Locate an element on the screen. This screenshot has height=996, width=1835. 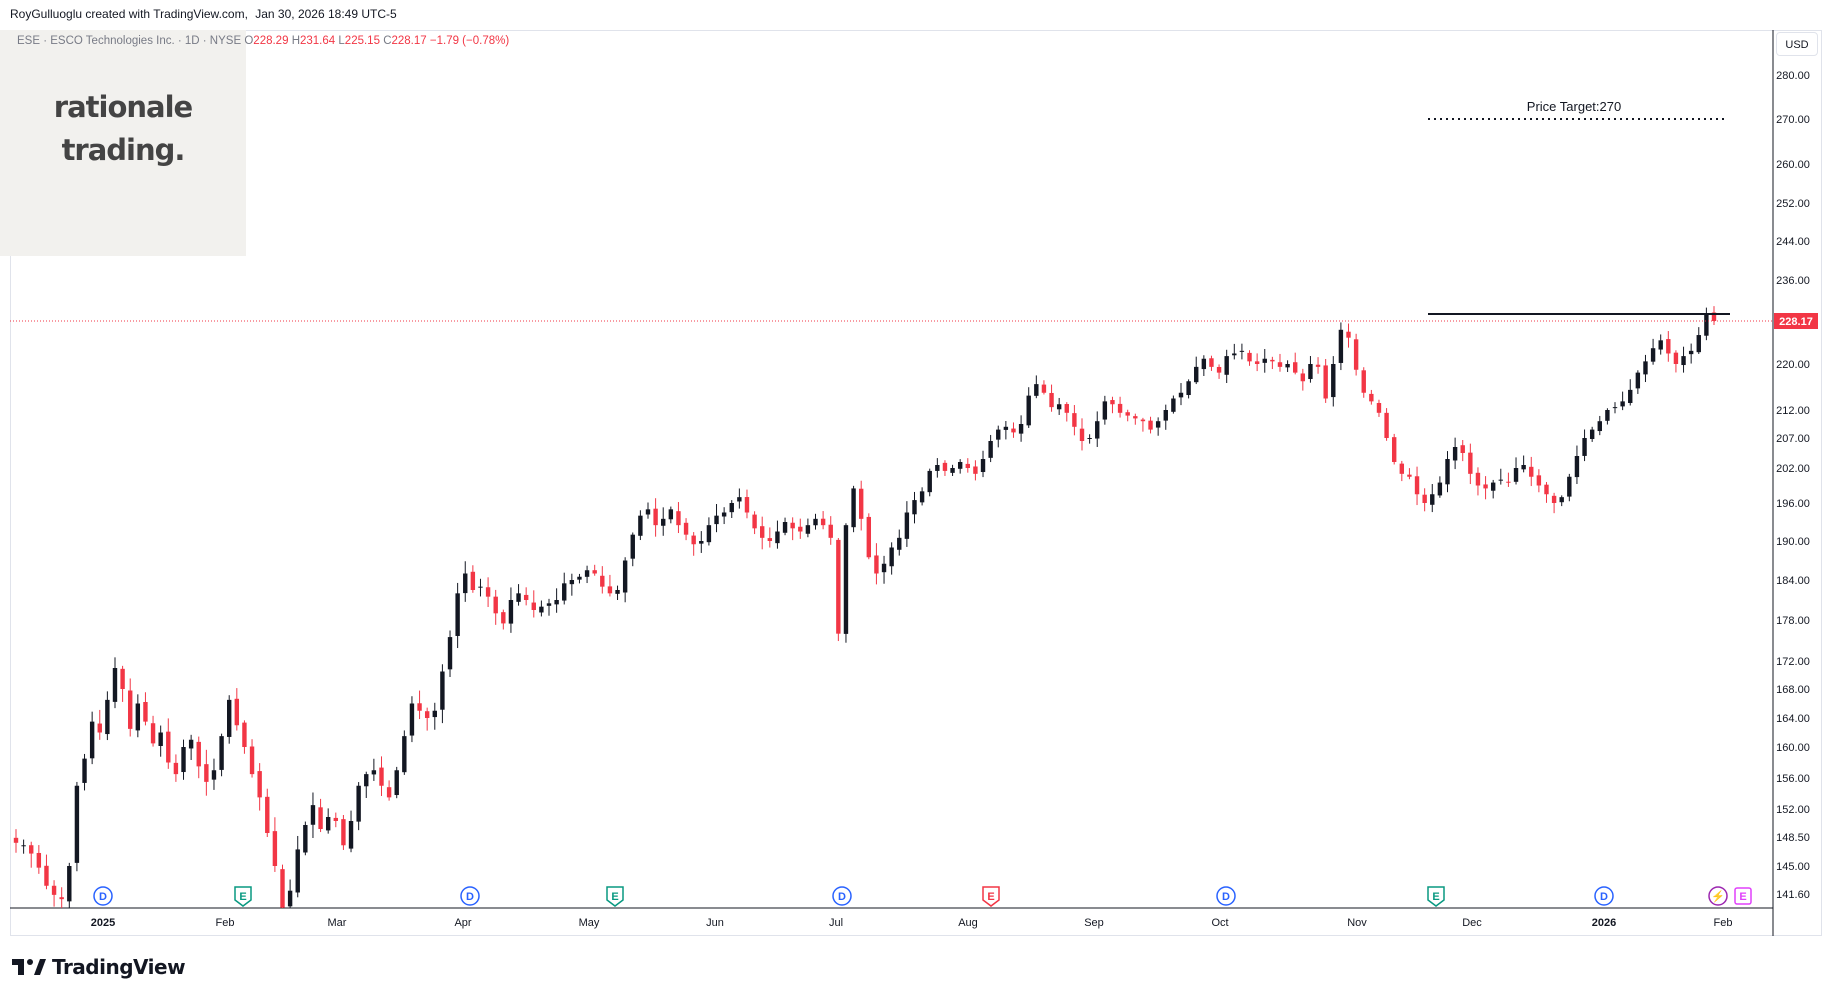
high-label: H is located at coordinates (295, 41).